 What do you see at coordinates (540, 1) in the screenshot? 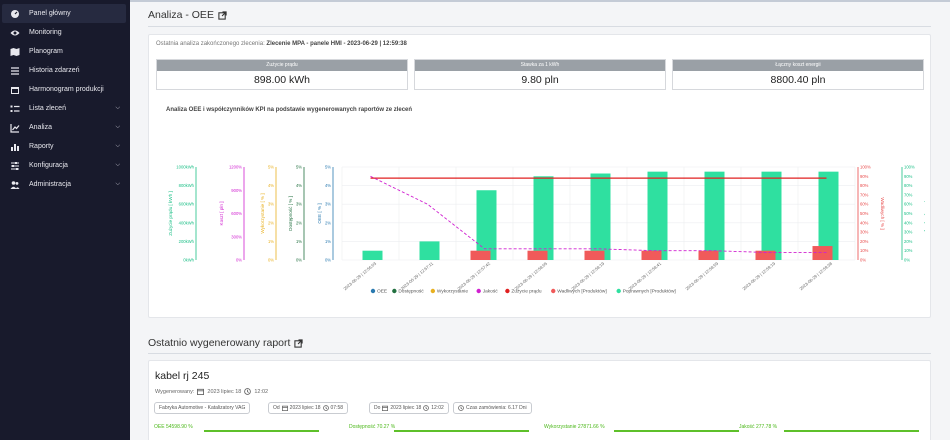
I see `top-divider` at bounding box center [540, 1].